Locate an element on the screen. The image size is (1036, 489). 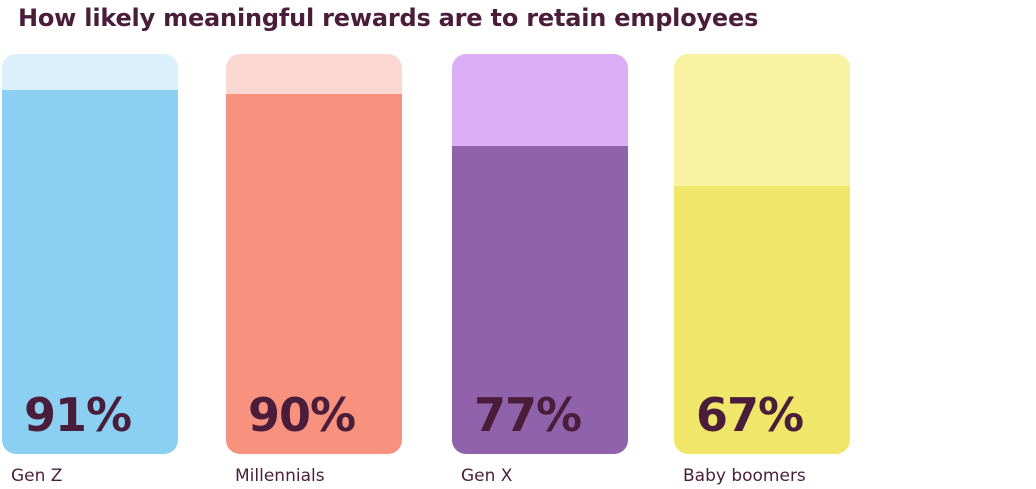
bar-baby-boomers: 67% is located at coordinates (762, 254).